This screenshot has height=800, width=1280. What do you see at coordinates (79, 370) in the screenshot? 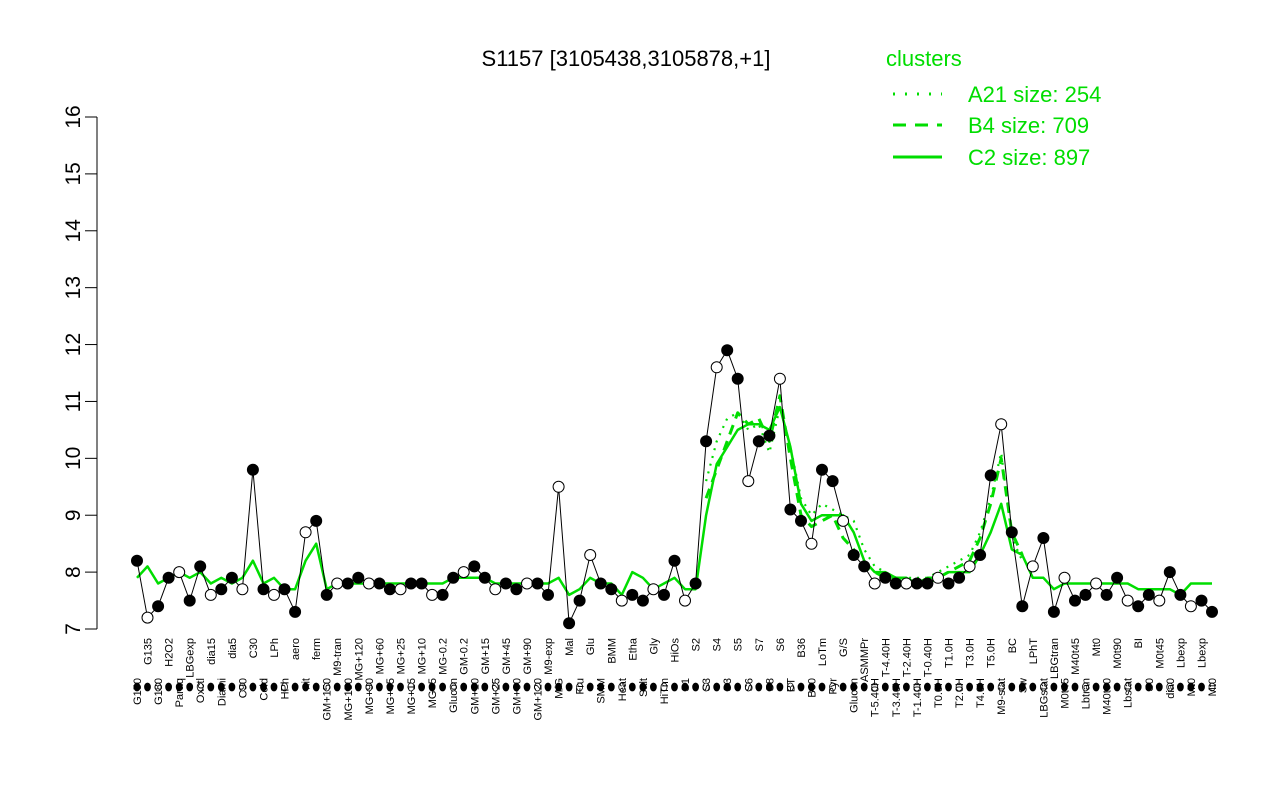
I see `y-axis-ticks: 7 8 9 10 11 12 13 14 15 16` at bounding box center [79, 370].